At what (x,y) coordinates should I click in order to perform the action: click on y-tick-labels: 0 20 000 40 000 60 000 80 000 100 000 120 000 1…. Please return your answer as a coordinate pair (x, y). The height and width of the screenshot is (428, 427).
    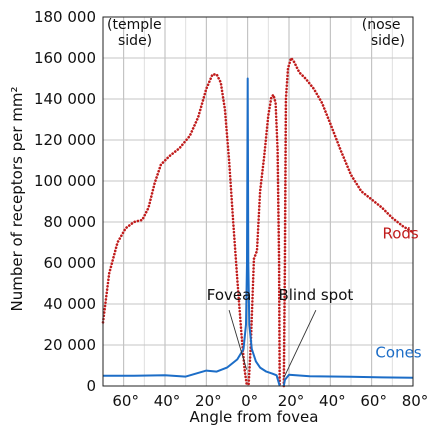
    Looking at the image, I should click on (65, 201).